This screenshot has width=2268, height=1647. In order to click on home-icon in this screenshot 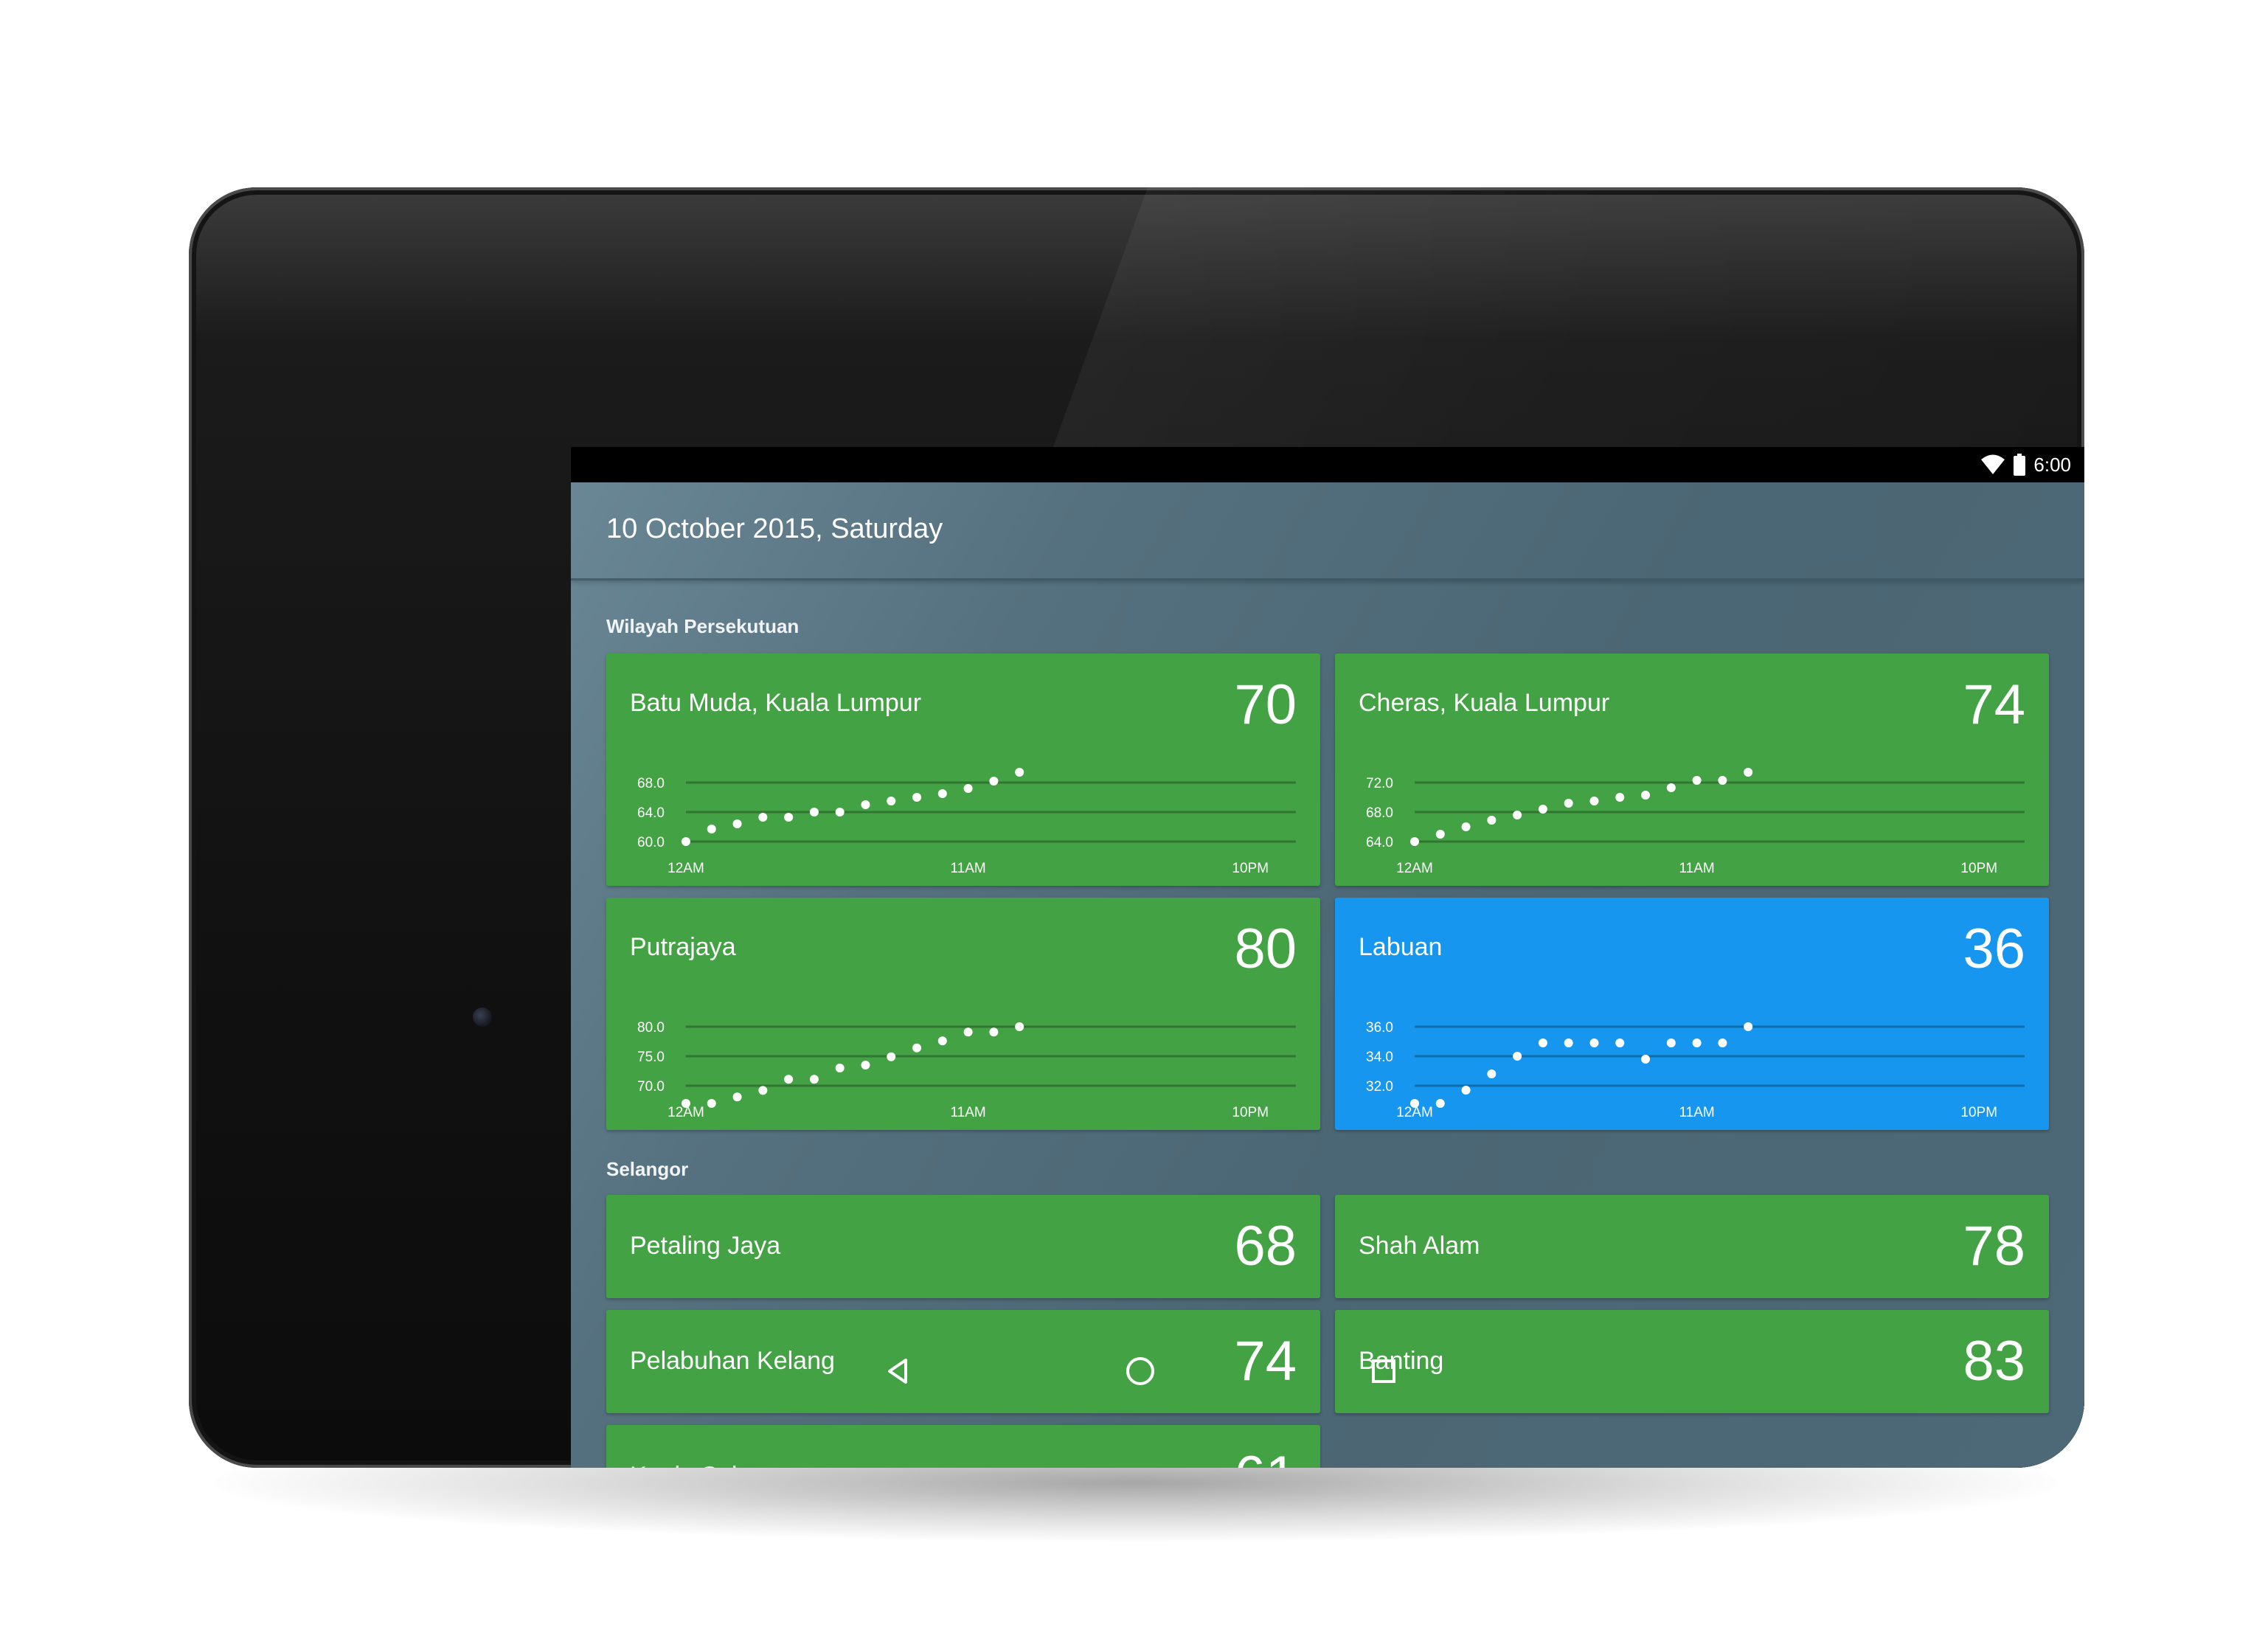, I will do `click(1140, 1371)`.